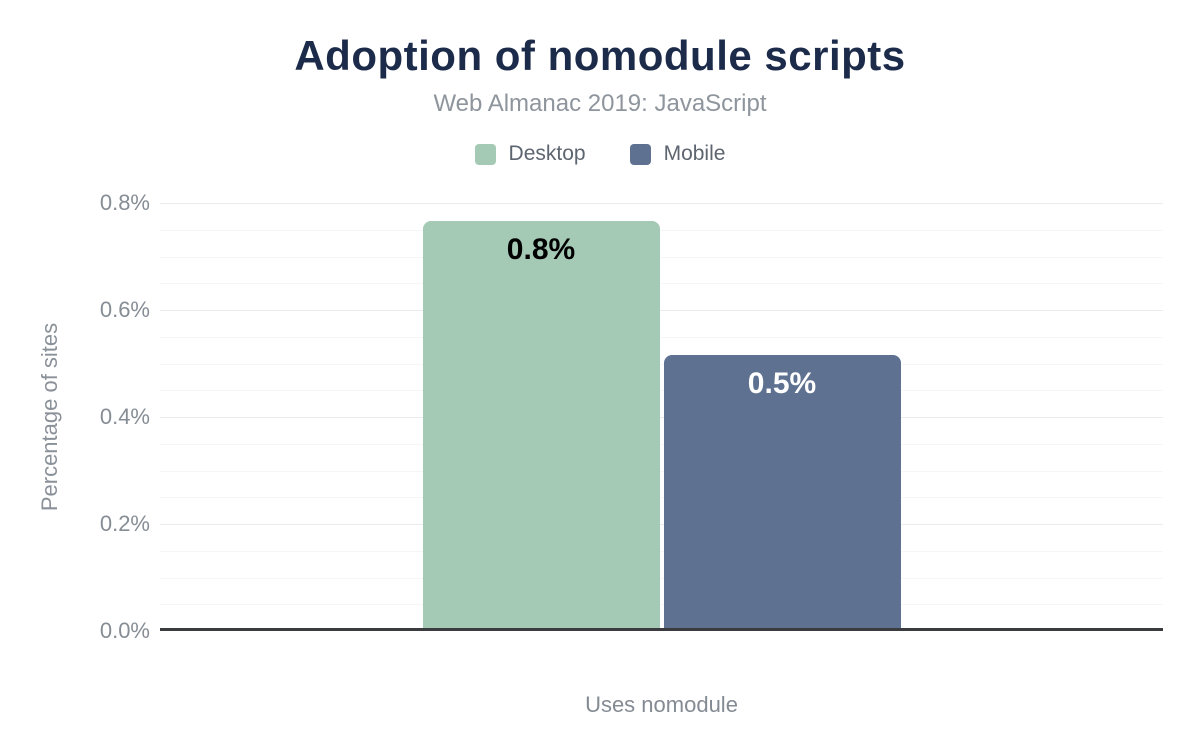 This screenshot has height=742, width=1200. What do you see at coordinates (124, 416) in the screenshot?
I see `y-tick-label: 0.4%` at bounding box center [124, 416].